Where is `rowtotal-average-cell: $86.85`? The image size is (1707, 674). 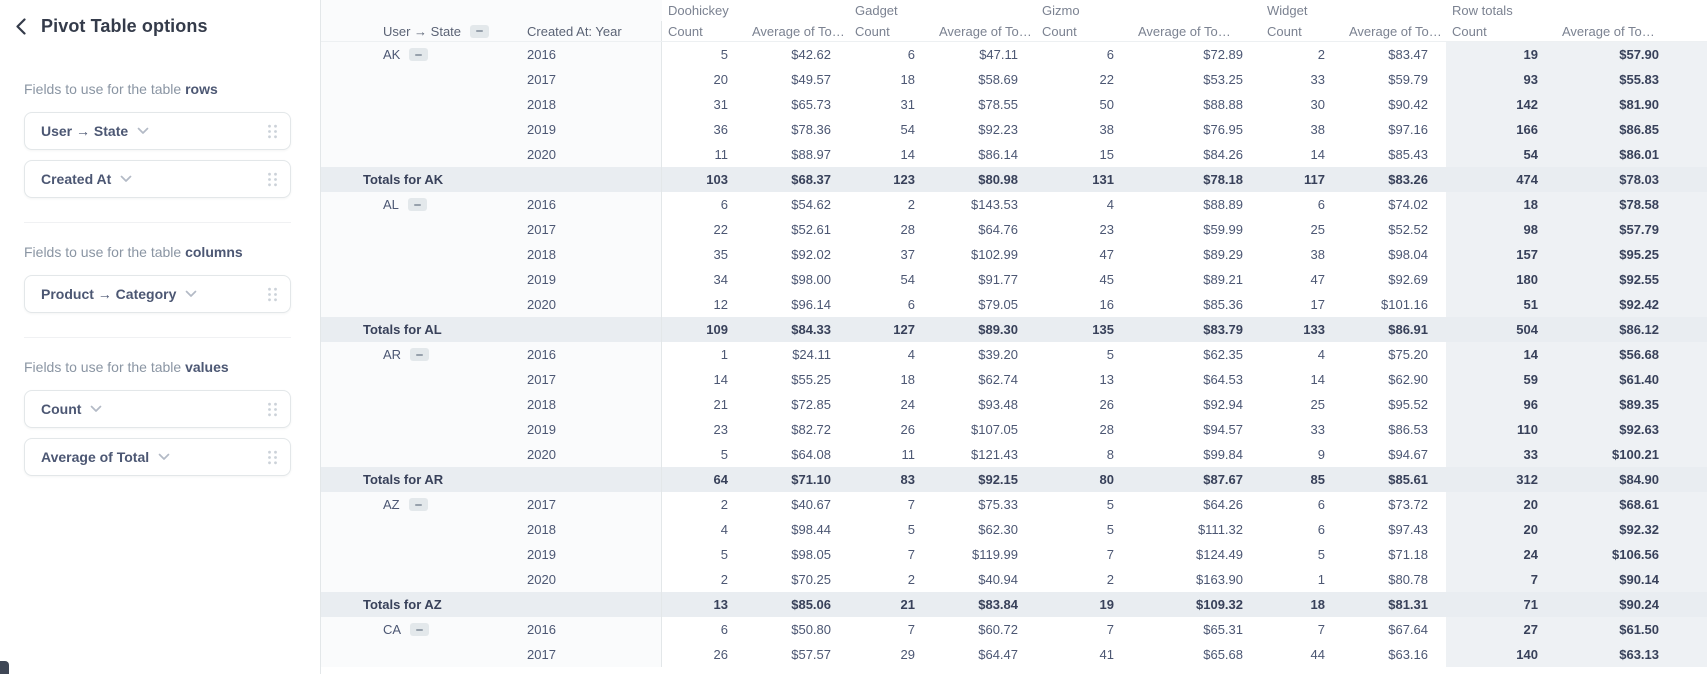
rowtotal-average-cell: $86.85 is located at coordinates (1631, 129).